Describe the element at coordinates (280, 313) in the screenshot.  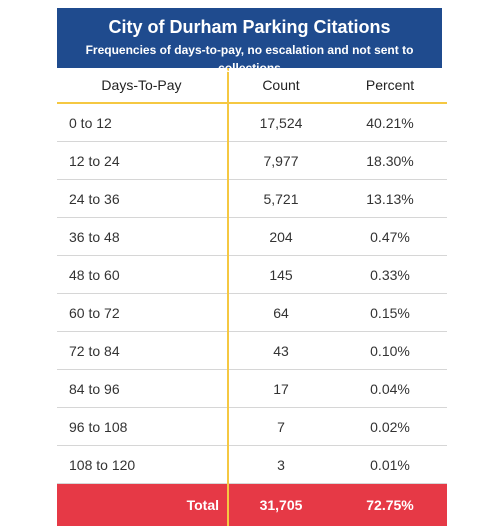
I see `cell-count: 64` at that location.